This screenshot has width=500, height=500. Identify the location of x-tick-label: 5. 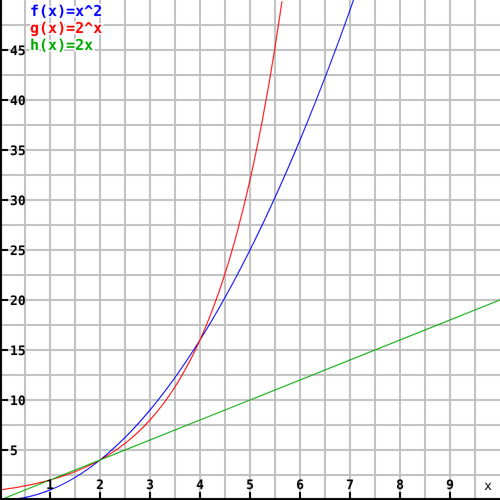
(250, 485).